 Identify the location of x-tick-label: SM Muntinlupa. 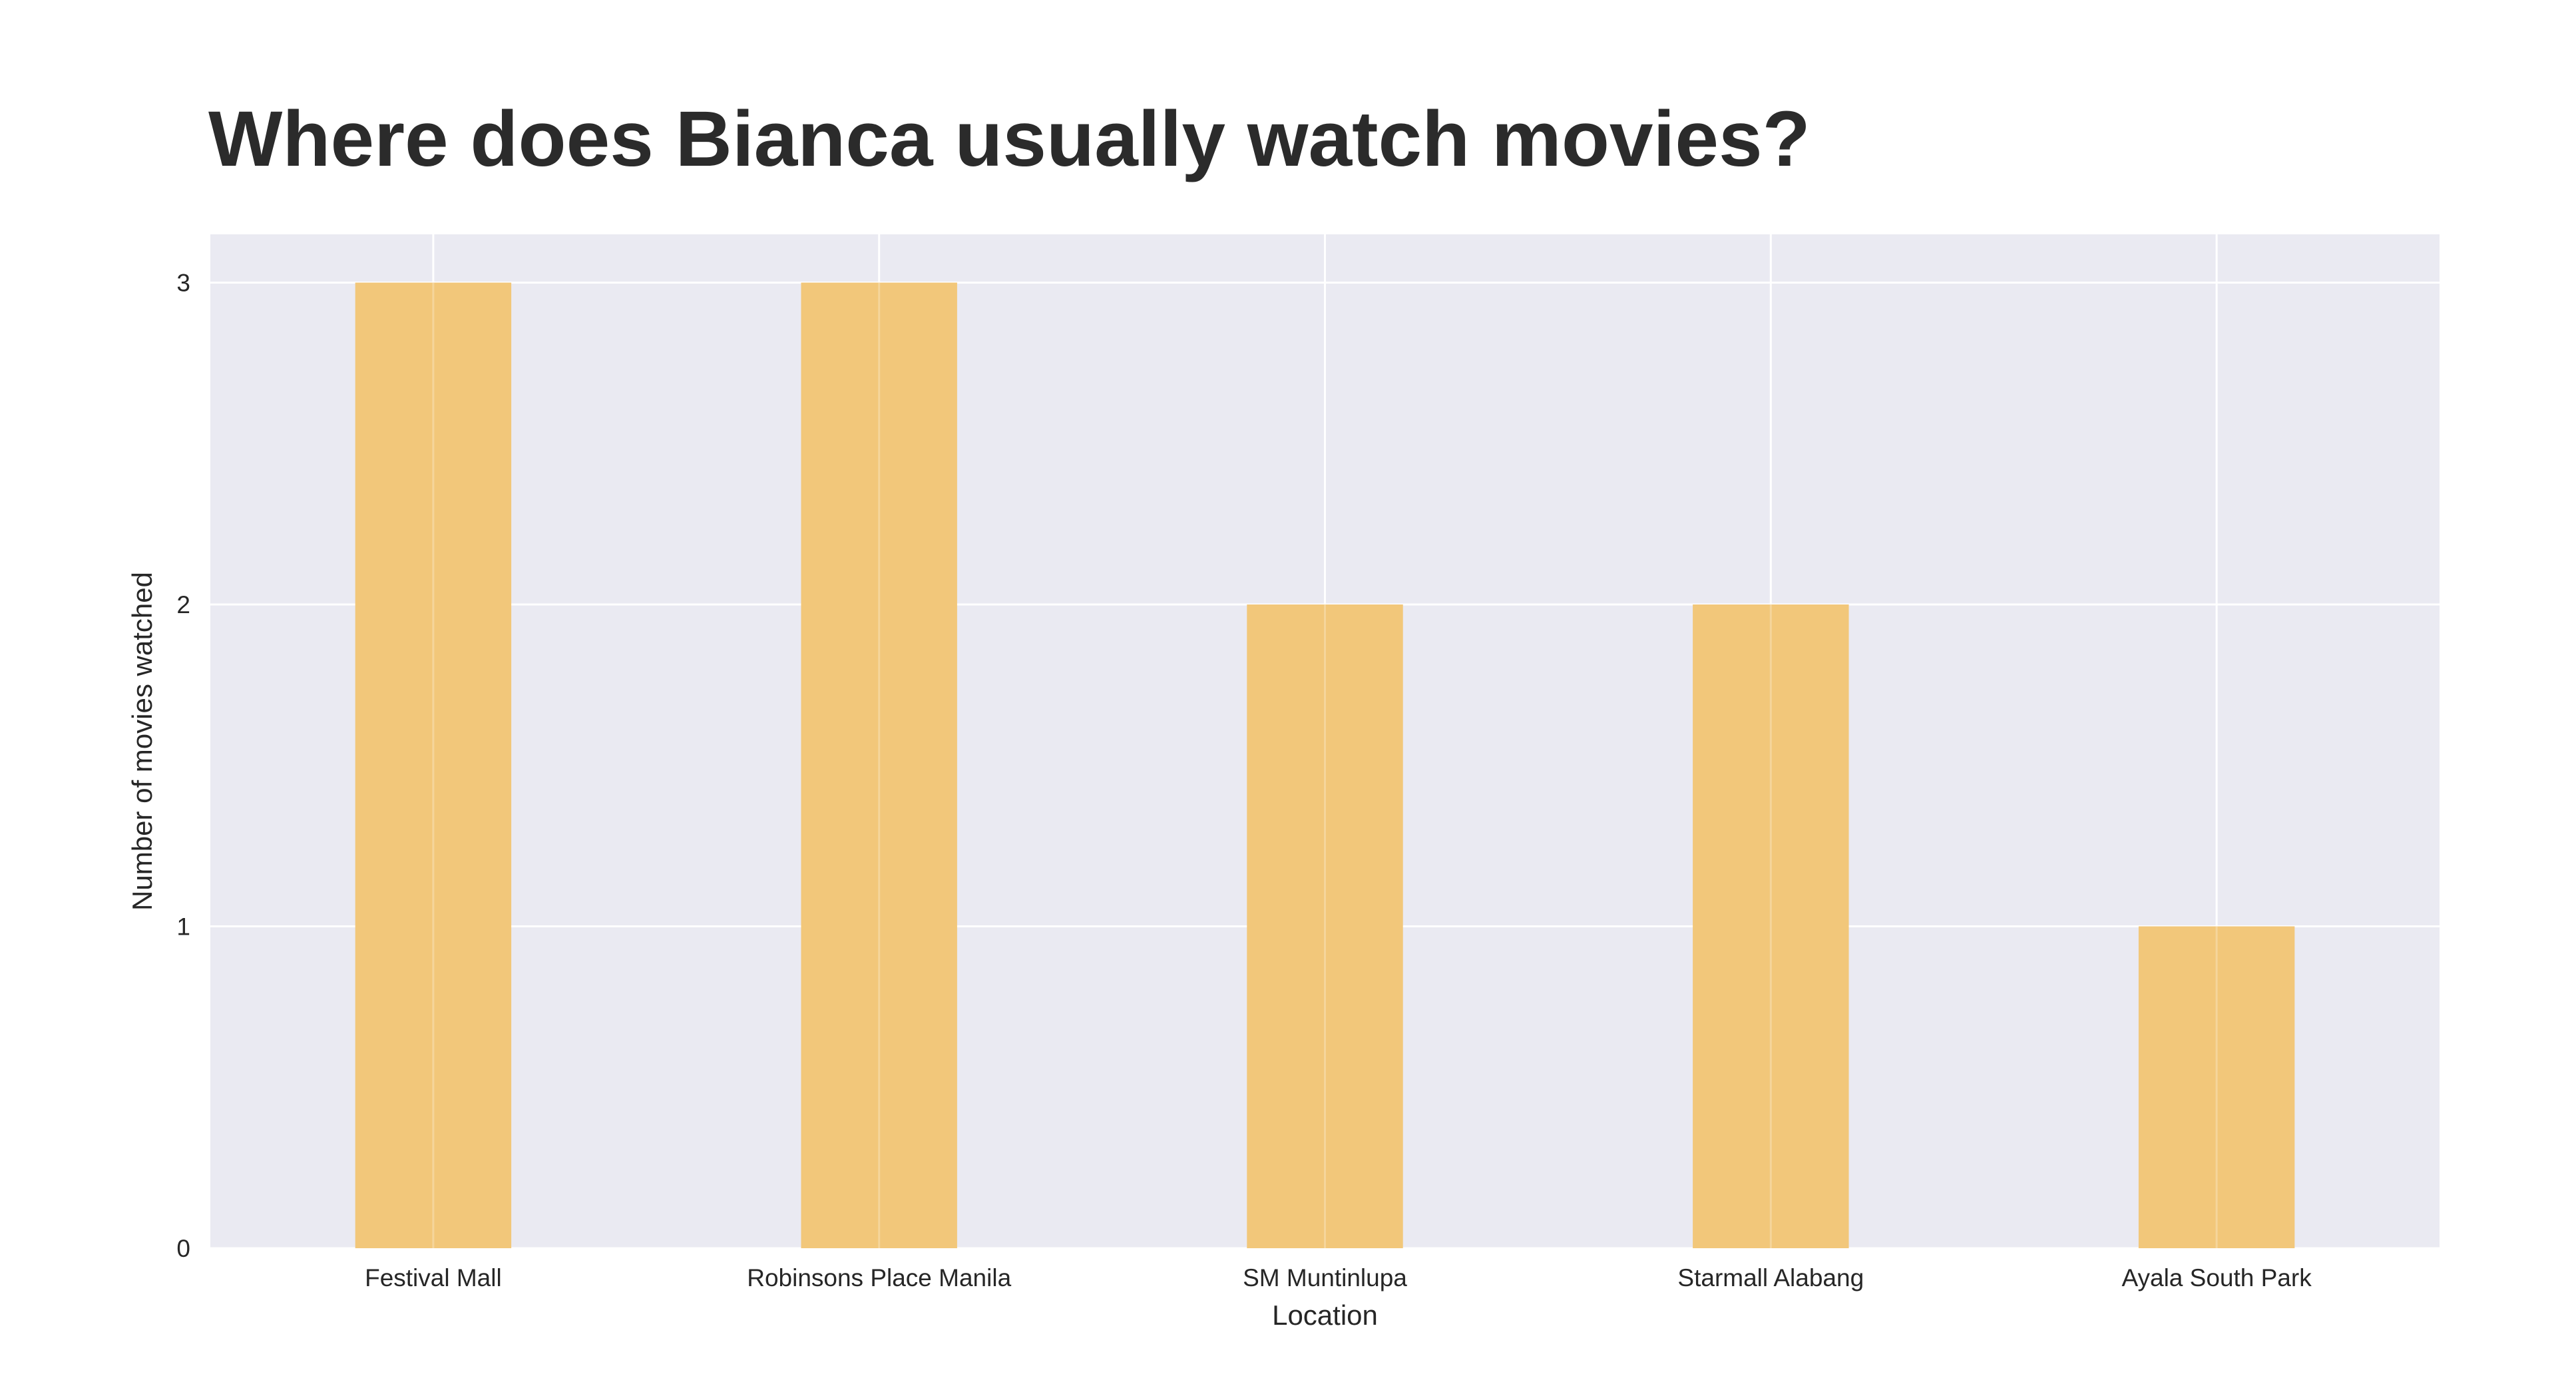
(1325, 1277).